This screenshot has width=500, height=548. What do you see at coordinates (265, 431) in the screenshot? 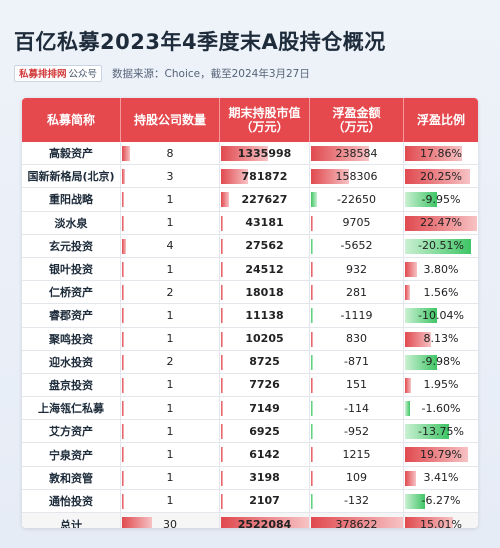
I see `market-value: 6925` at bounding box center [265, 431].